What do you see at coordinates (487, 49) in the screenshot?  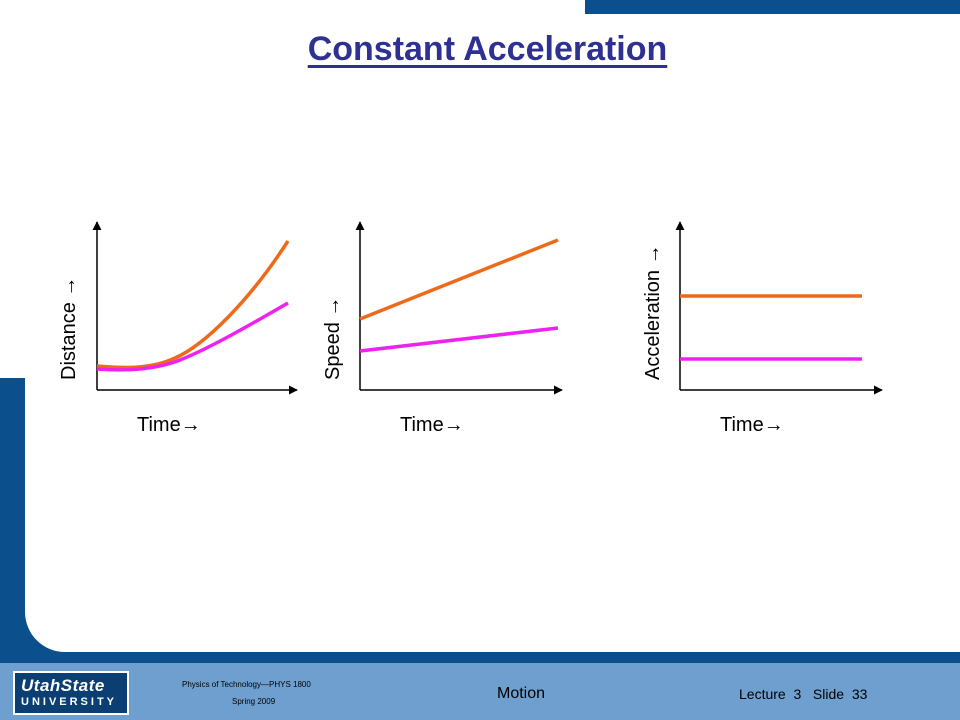 I see `slide-title: Constant Acceleration` at bounding box center [487, 49].